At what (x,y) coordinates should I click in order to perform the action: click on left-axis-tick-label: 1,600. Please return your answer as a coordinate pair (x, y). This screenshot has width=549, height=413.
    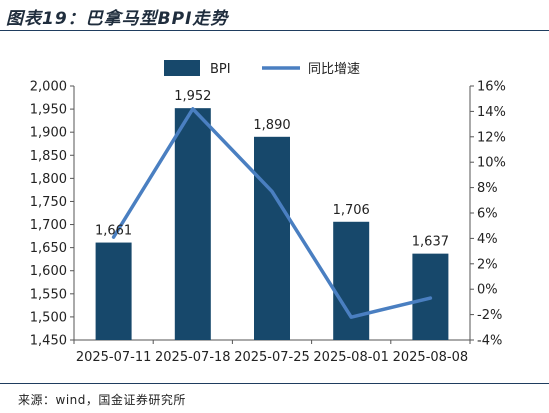
    Looking at the image, I should click on (48, 271).